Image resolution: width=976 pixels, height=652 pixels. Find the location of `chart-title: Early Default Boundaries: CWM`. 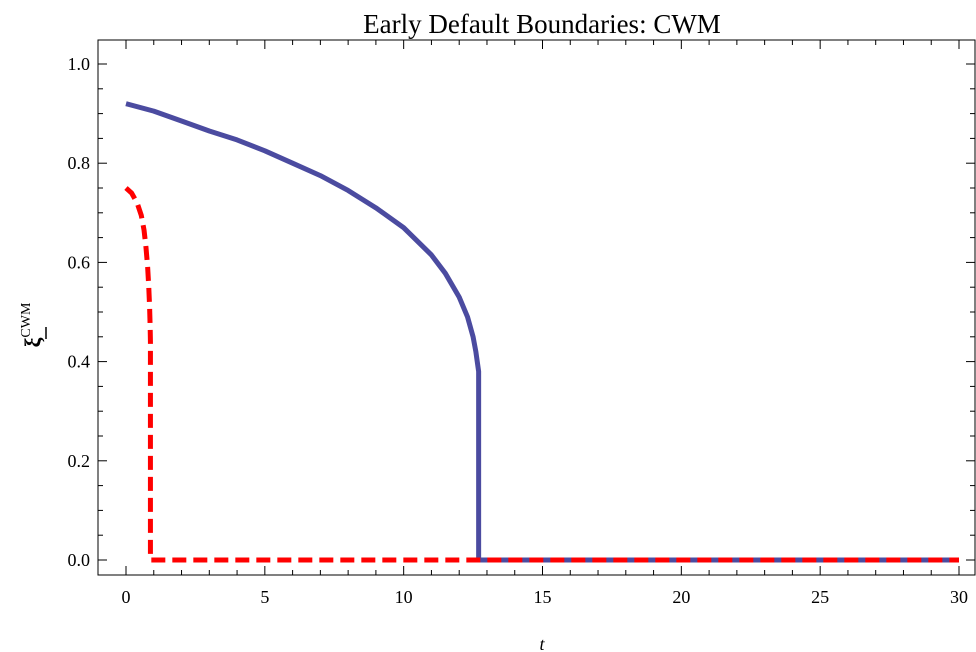

chart-title: Early Default Boundaries: CWM is located at coordinates (542, 24).